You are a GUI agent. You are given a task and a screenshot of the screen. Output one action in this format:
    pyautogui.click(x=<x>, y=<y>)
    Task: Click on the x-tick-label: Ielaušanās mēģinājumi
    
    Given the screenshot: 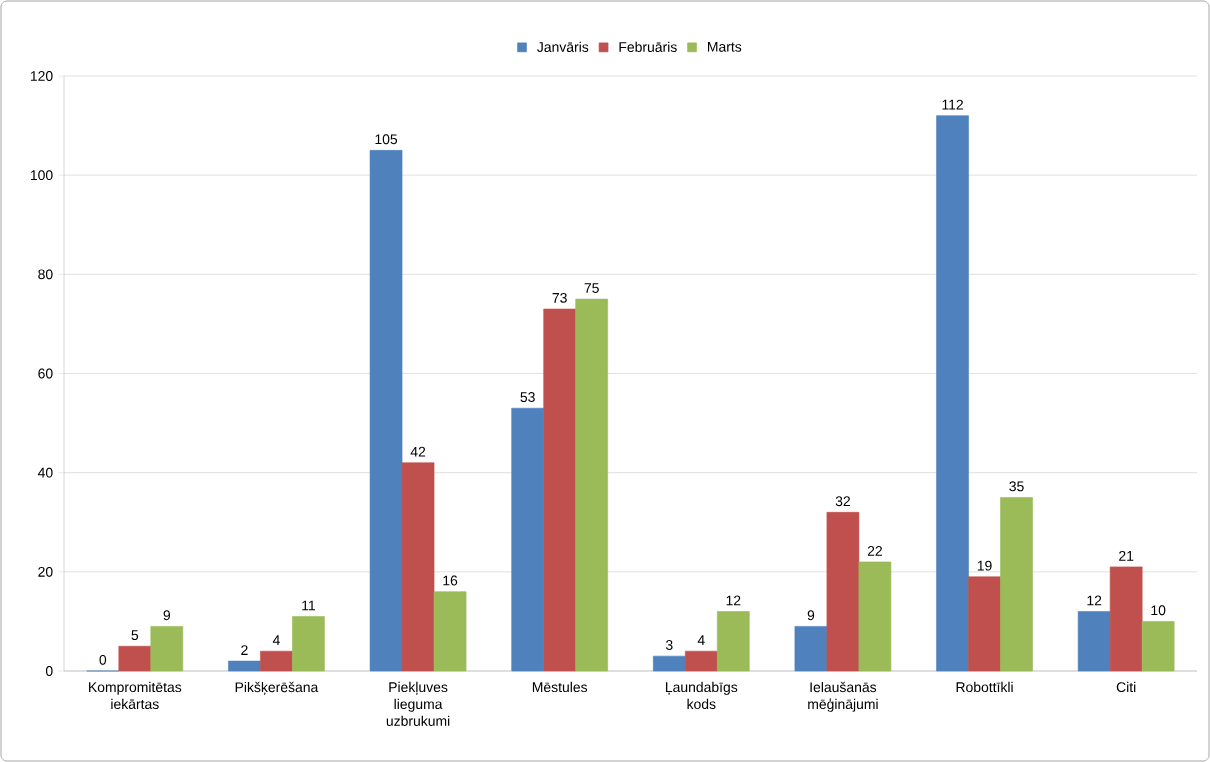 What is the action you would take?
    pyautogui.click(x=843, y=696)
    